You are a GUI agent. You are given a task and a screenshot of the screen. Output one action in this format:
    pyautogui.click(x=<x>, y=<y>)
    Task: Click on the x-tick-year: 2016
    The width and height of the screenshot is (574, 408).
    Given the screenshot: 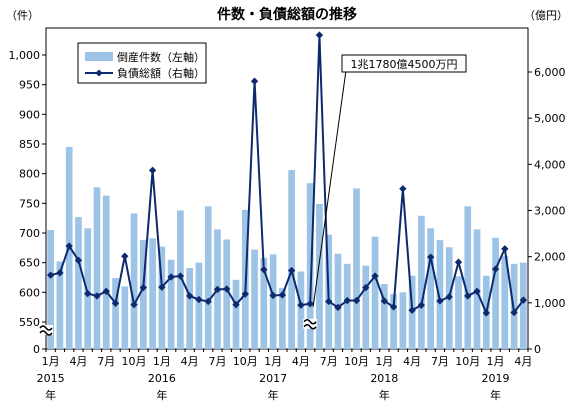 What is the action you would take?
    pyautogui.click(x=162, y=378)
    